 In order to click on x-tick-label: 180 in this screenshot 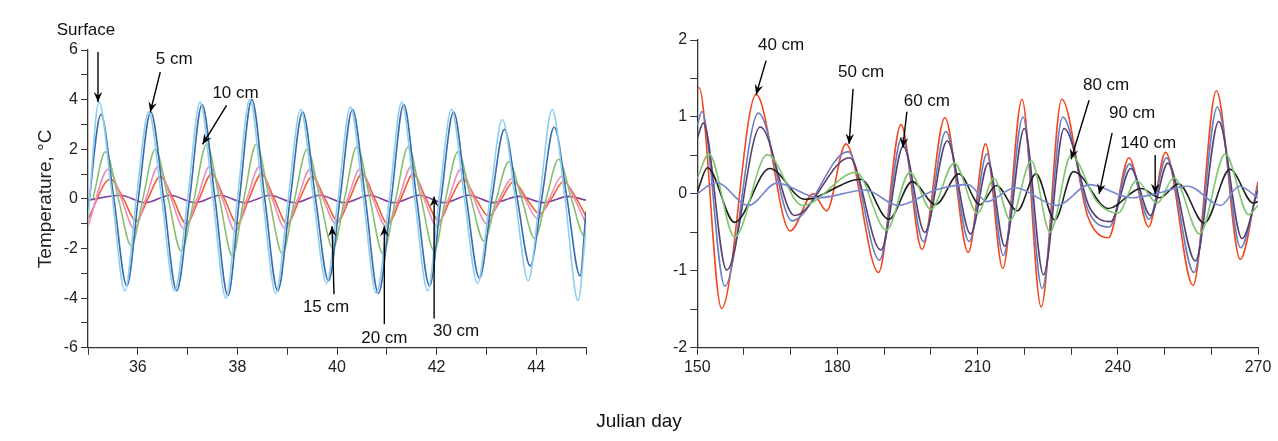, I will do `click(837, 366)`.